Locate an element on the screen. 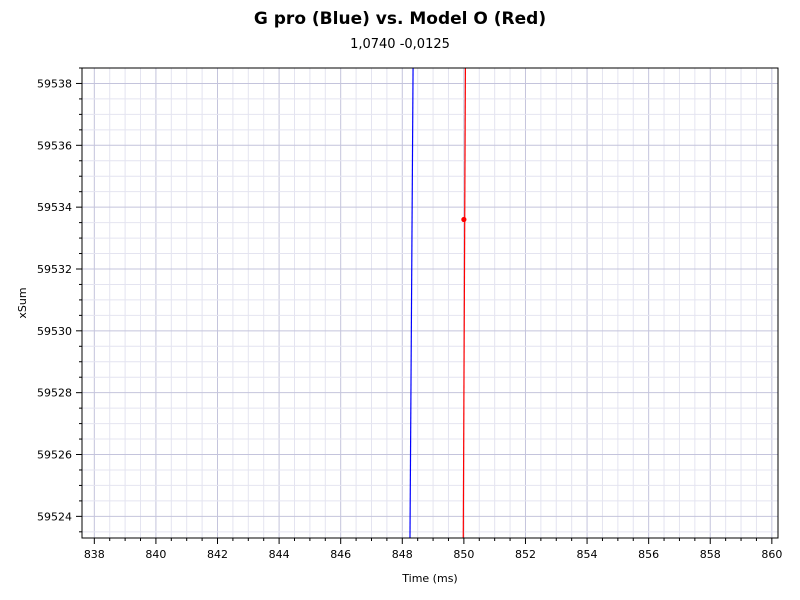 The height and width of the screenshot is (600, 800). x-tick-label: 838 is located at coordinates (94, 554).